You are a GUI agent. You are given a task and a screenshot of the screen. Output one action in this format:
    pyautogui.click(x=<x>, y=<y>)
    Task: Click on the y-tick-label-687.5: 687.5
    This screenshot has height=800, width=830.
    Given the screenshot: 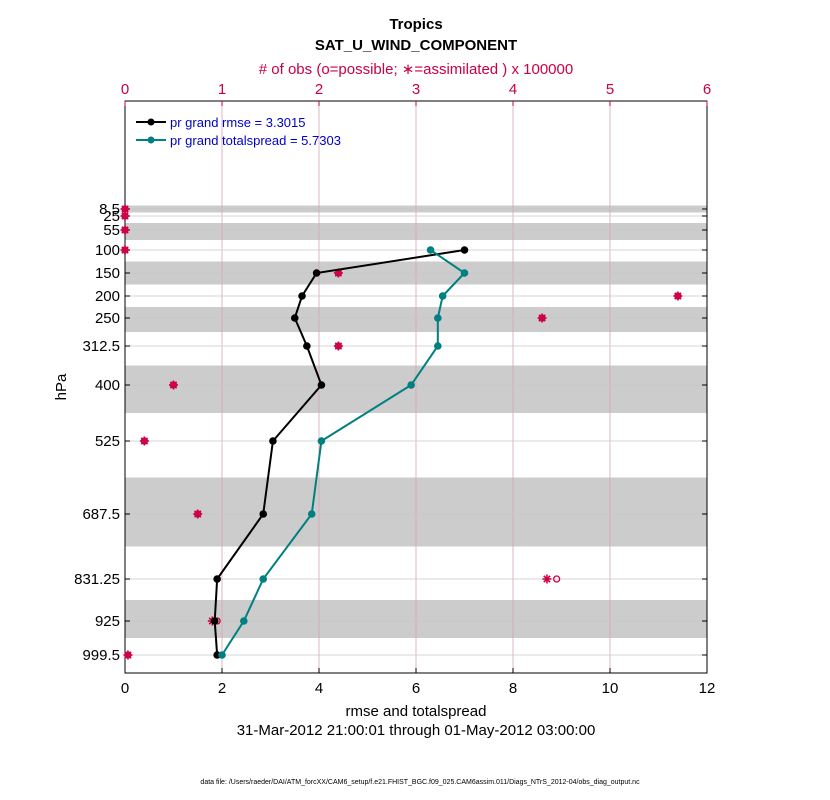 What is the action you would take?
    pyautogui.click(x=101, y=514)
    